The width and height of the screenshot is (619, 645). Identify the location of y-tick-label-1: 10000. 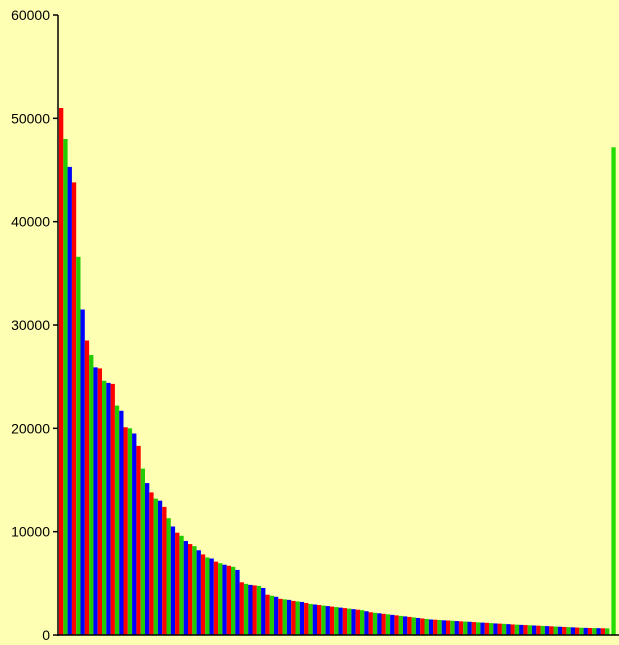
(30, 532).